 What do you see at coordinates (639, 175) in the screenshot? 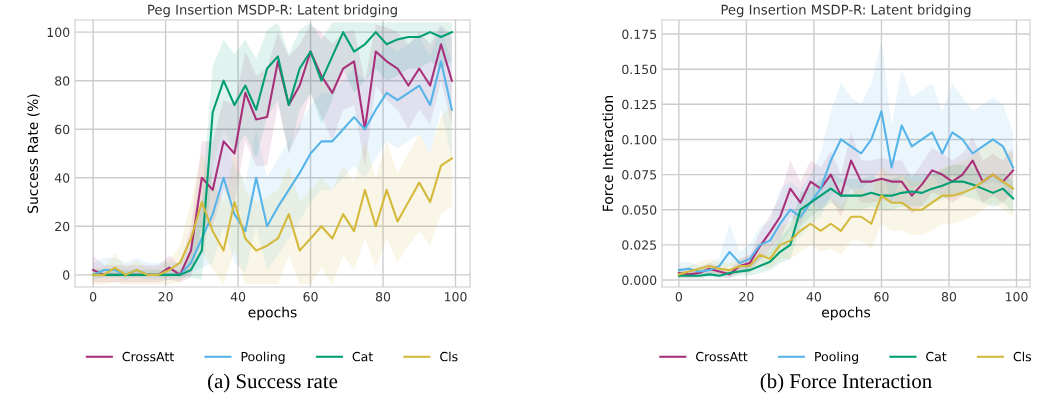
I see `y-tick-label: 0.075` at bounding box center [639, 175].